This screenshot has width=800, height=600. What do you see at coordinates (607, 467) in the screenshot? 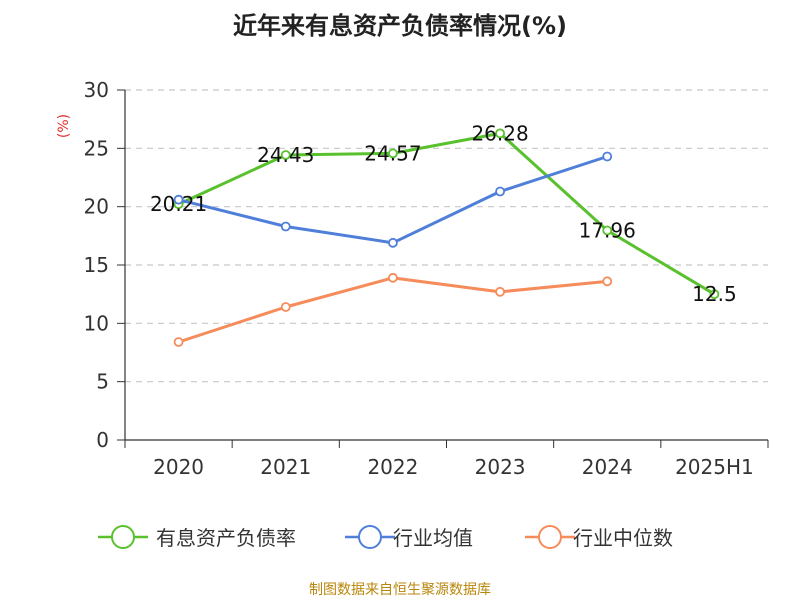
I see `x-tick-label: 2024` at bounding box center [607, 467].